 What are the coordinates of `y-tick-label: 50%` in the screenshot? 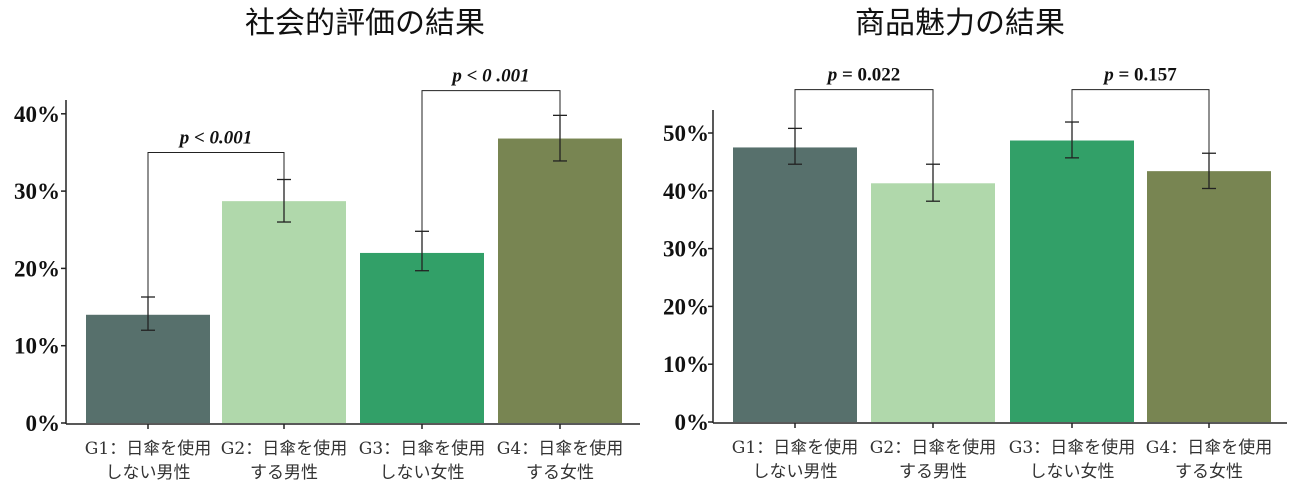 It's located at (686, 133).